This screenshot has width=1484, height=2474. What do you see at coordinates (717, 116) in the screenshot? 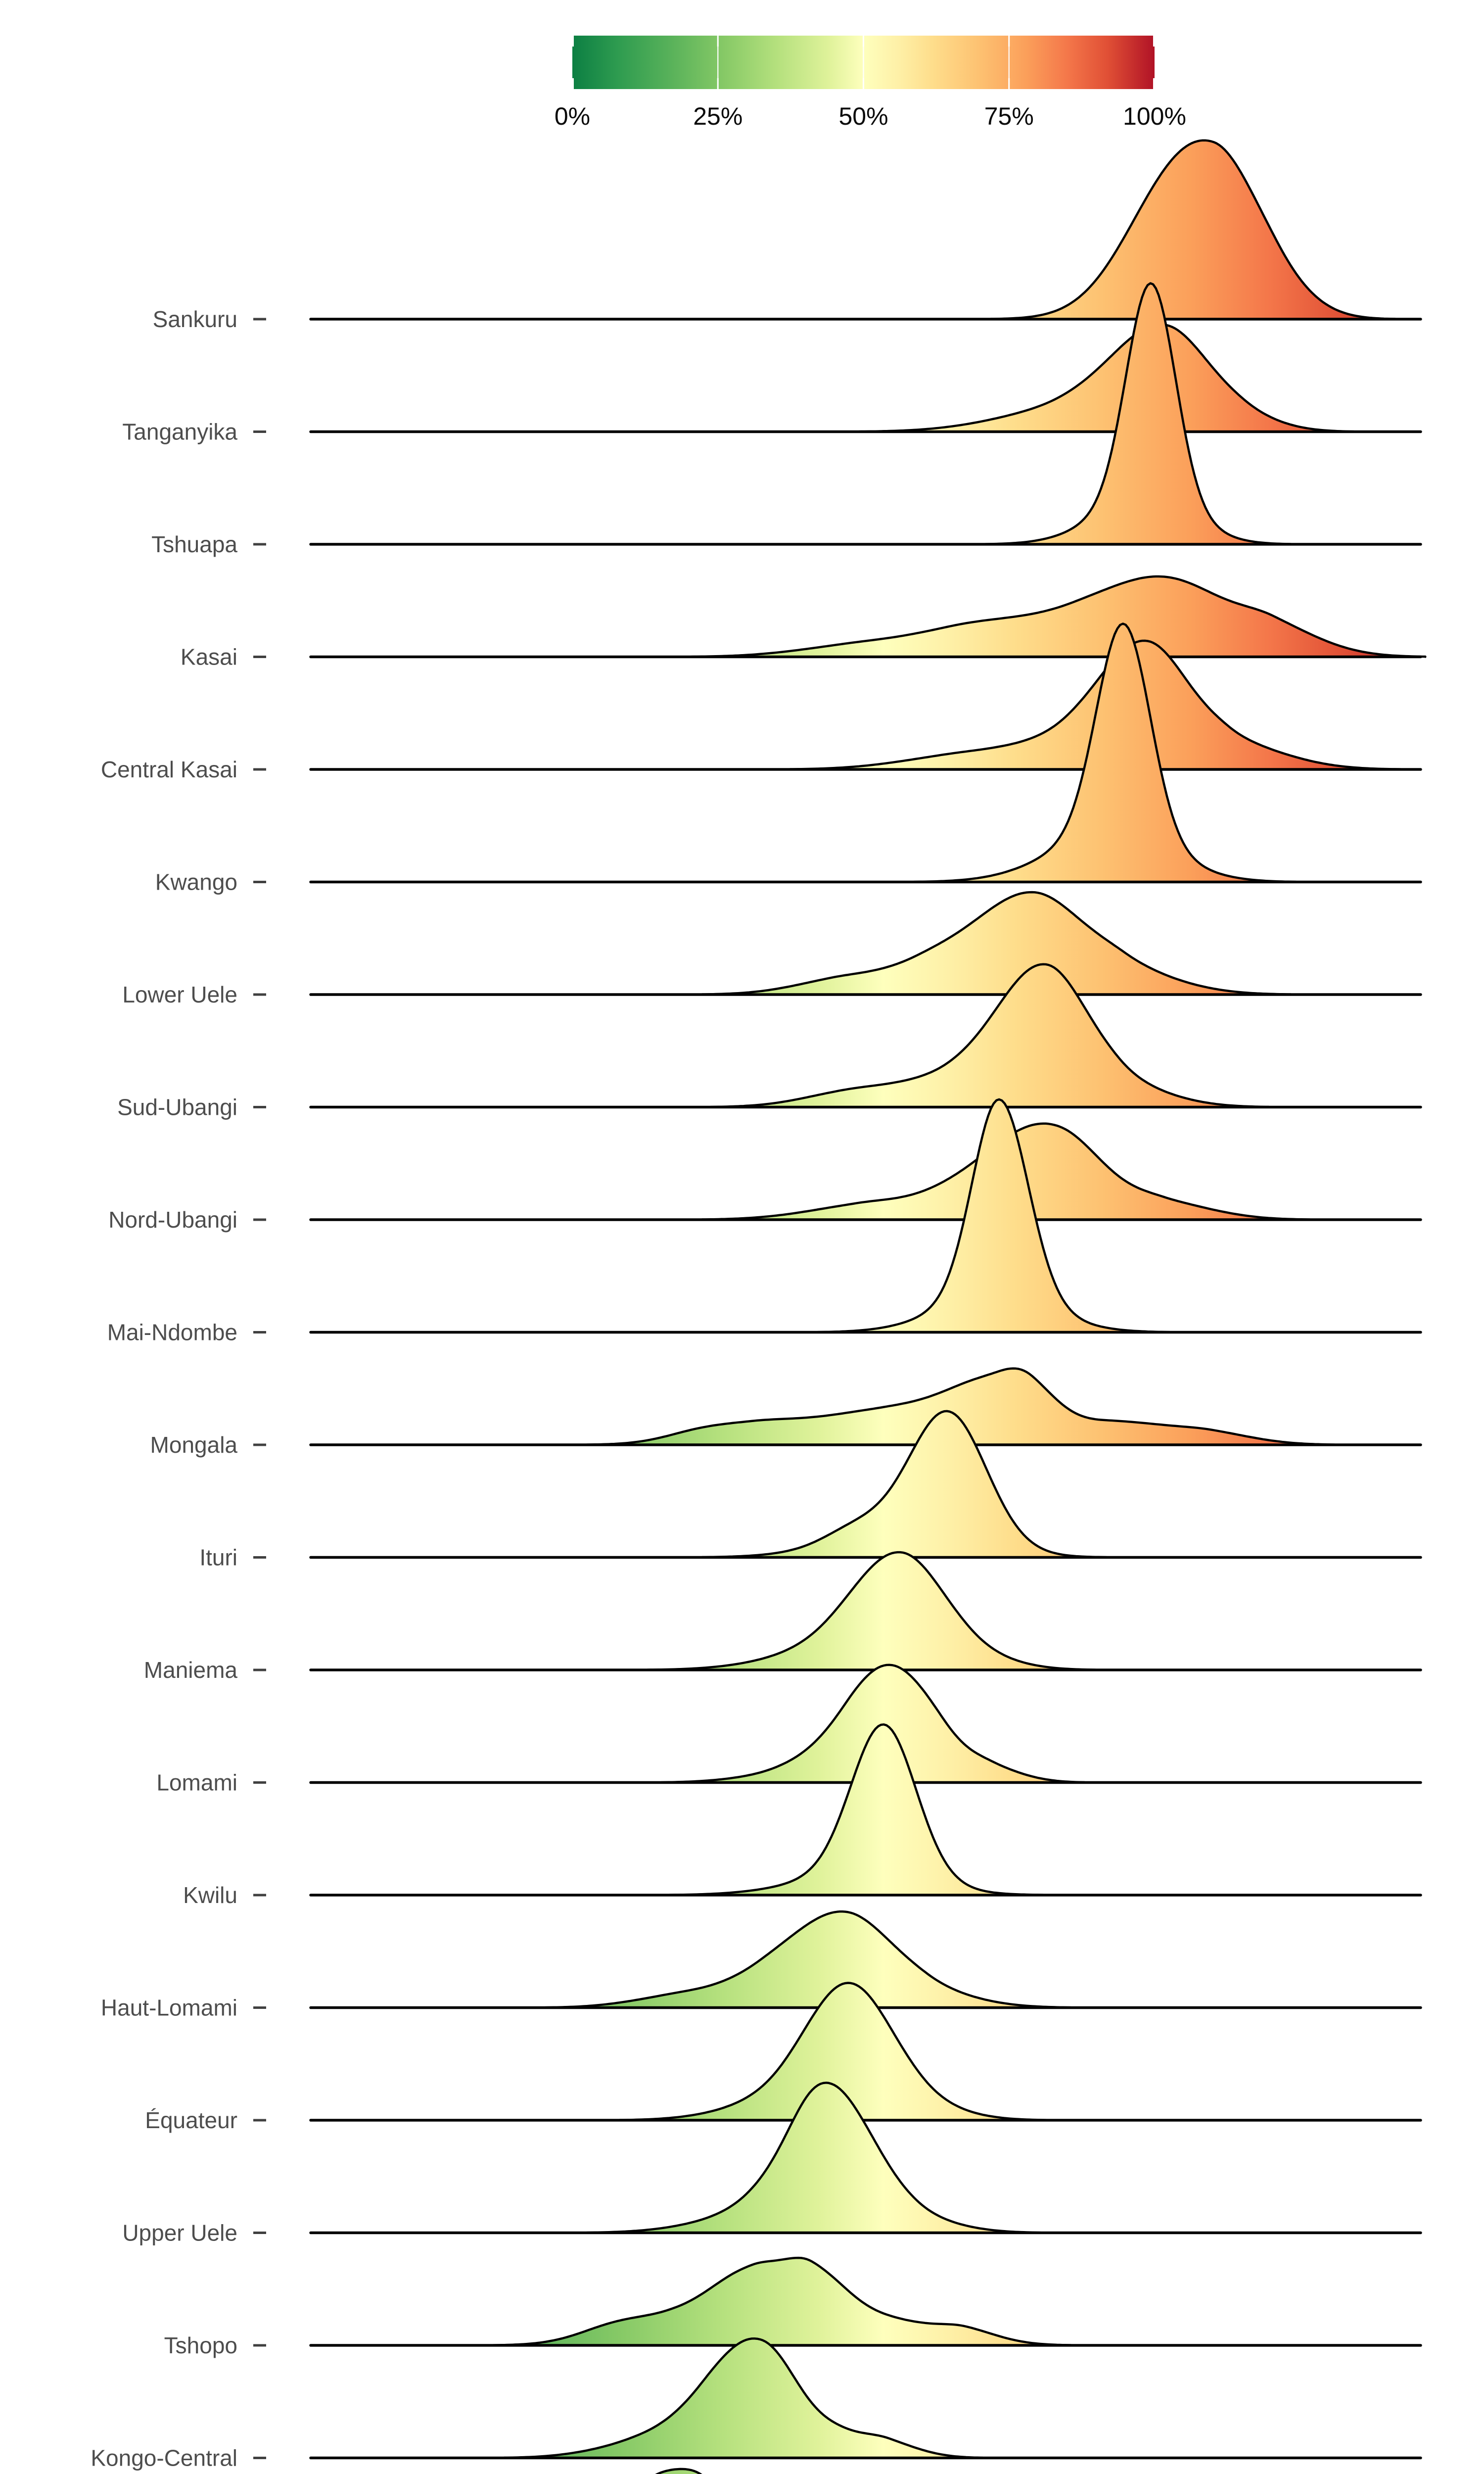
I see `colorbar-tick-label: 25%` at bounding box center [717, 116].